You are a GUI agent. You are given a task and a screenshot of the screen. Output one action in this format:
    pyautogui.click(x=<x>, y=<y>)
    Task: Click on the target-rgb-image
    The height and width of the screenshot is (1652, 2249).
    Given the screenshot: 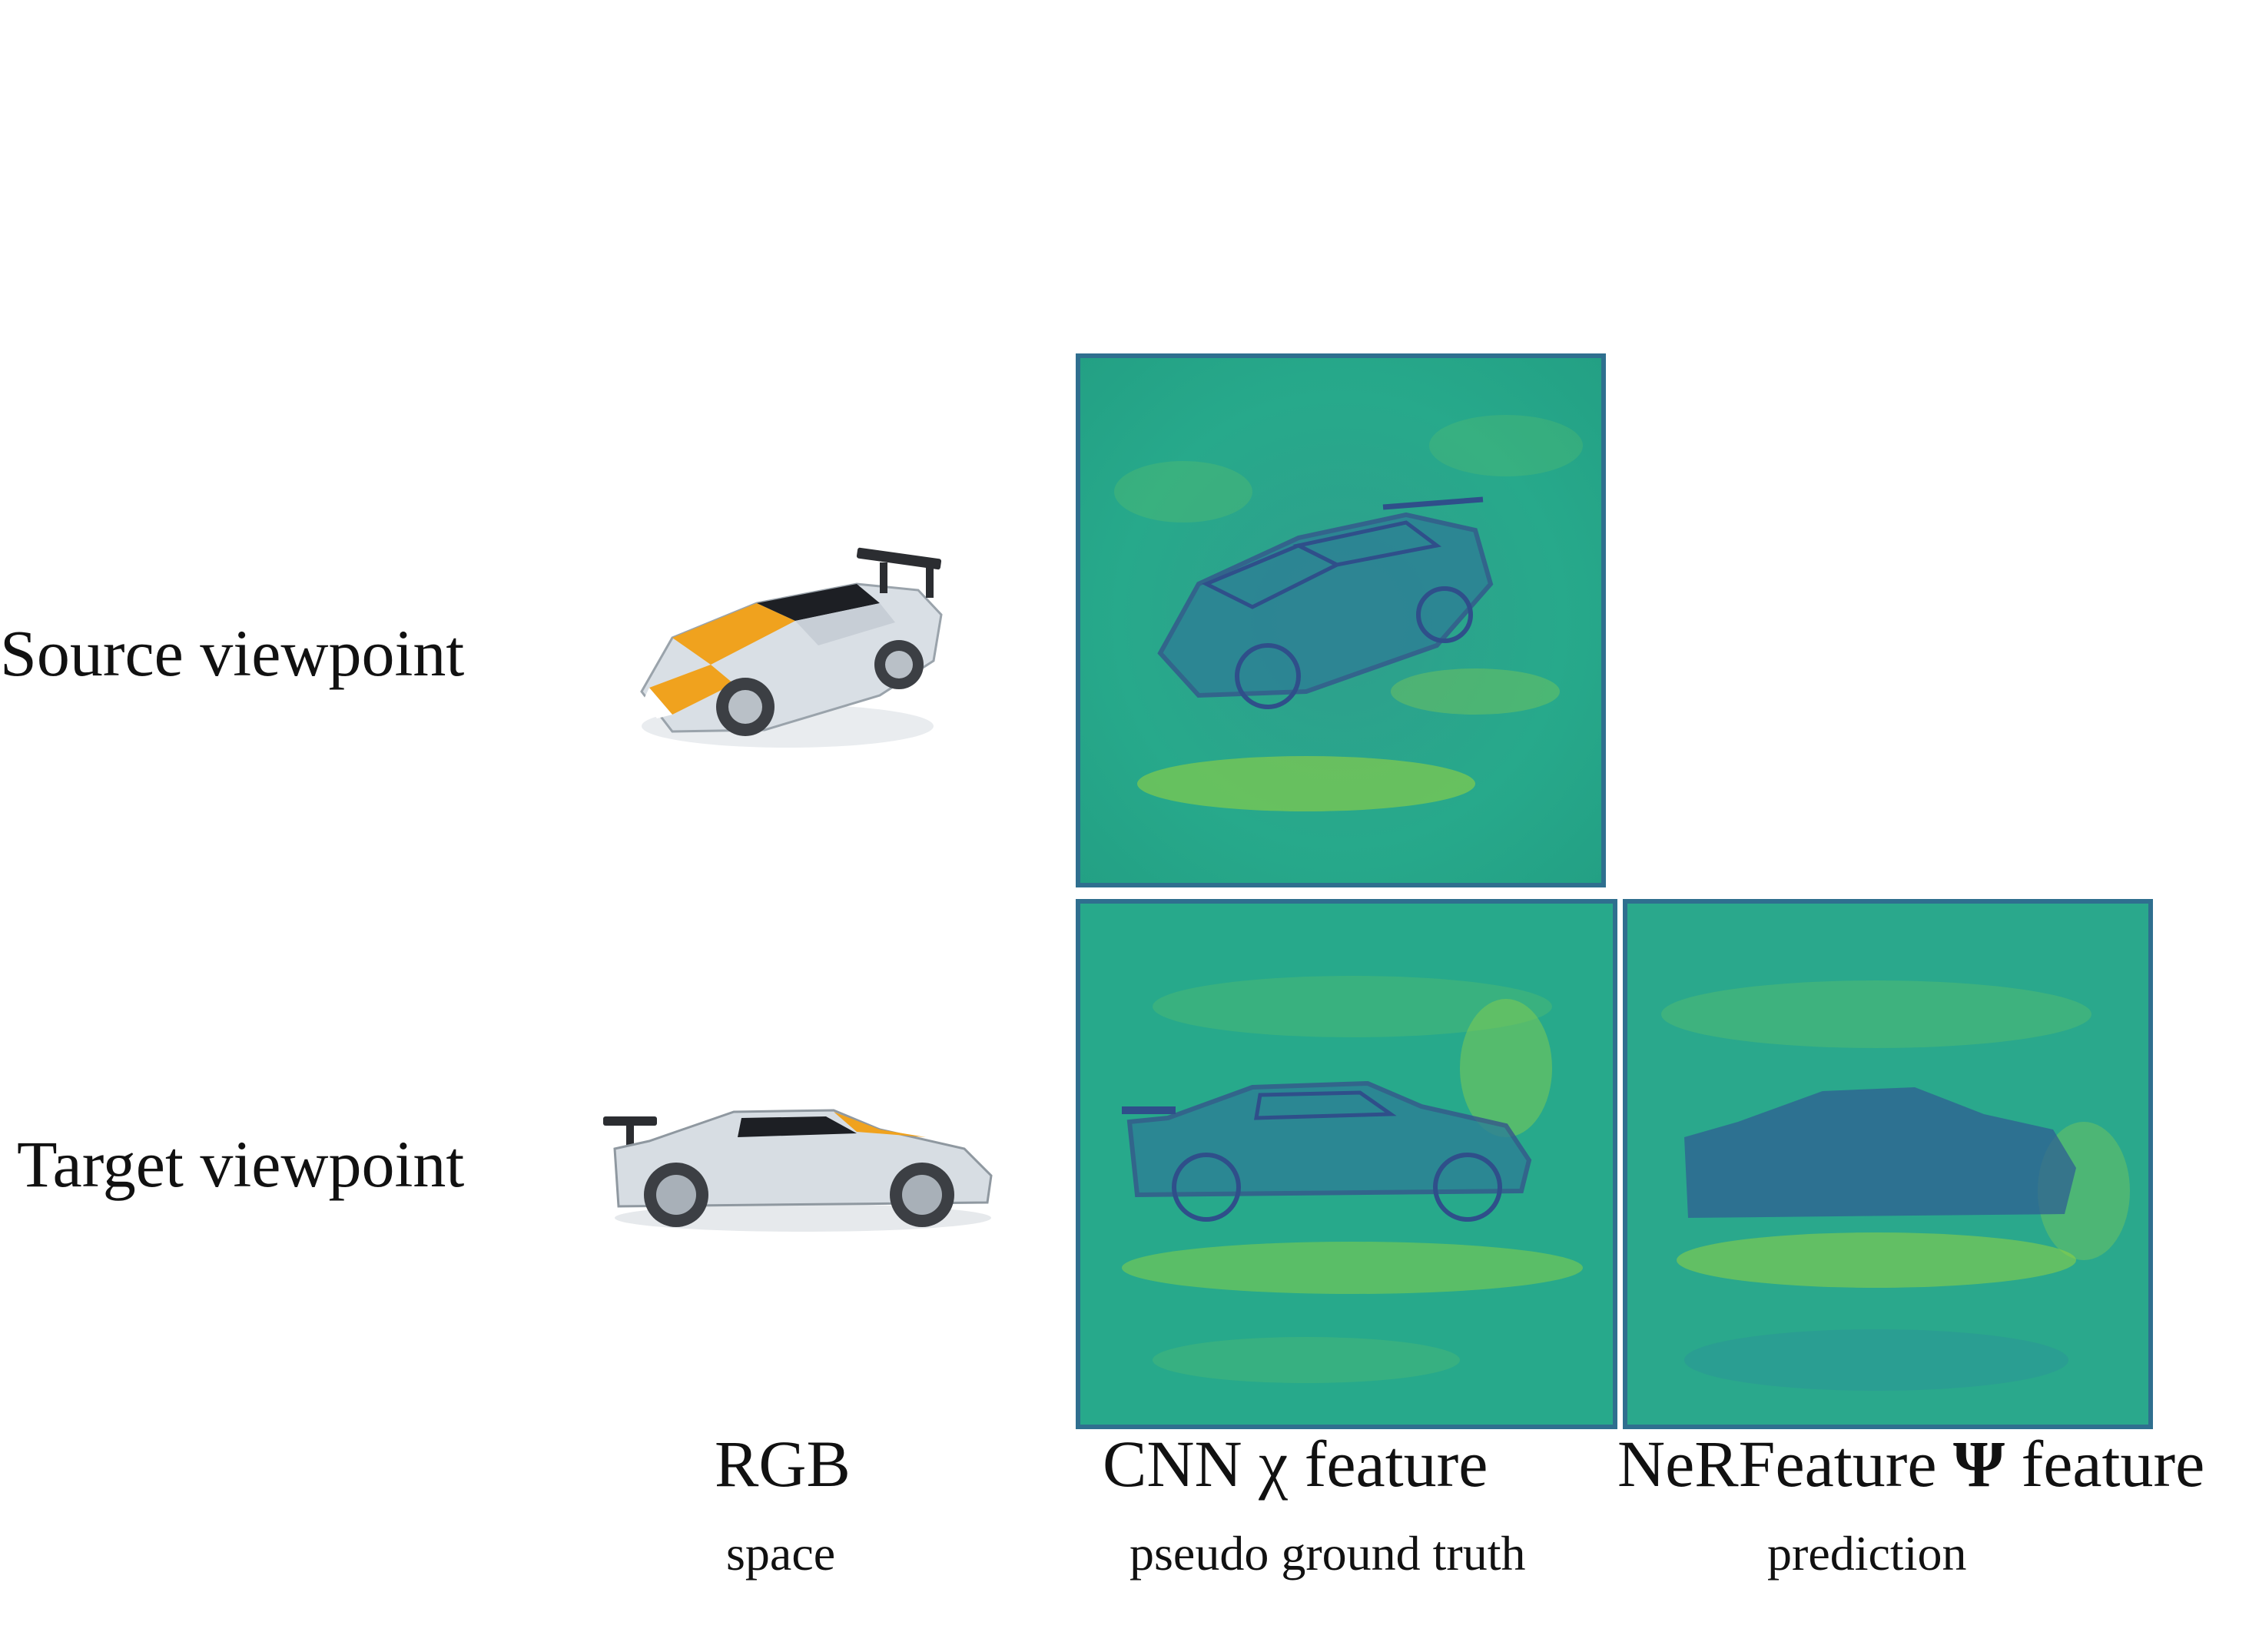 What is the action you would take?
    pyautogui.click(x=799, y=1170)
    